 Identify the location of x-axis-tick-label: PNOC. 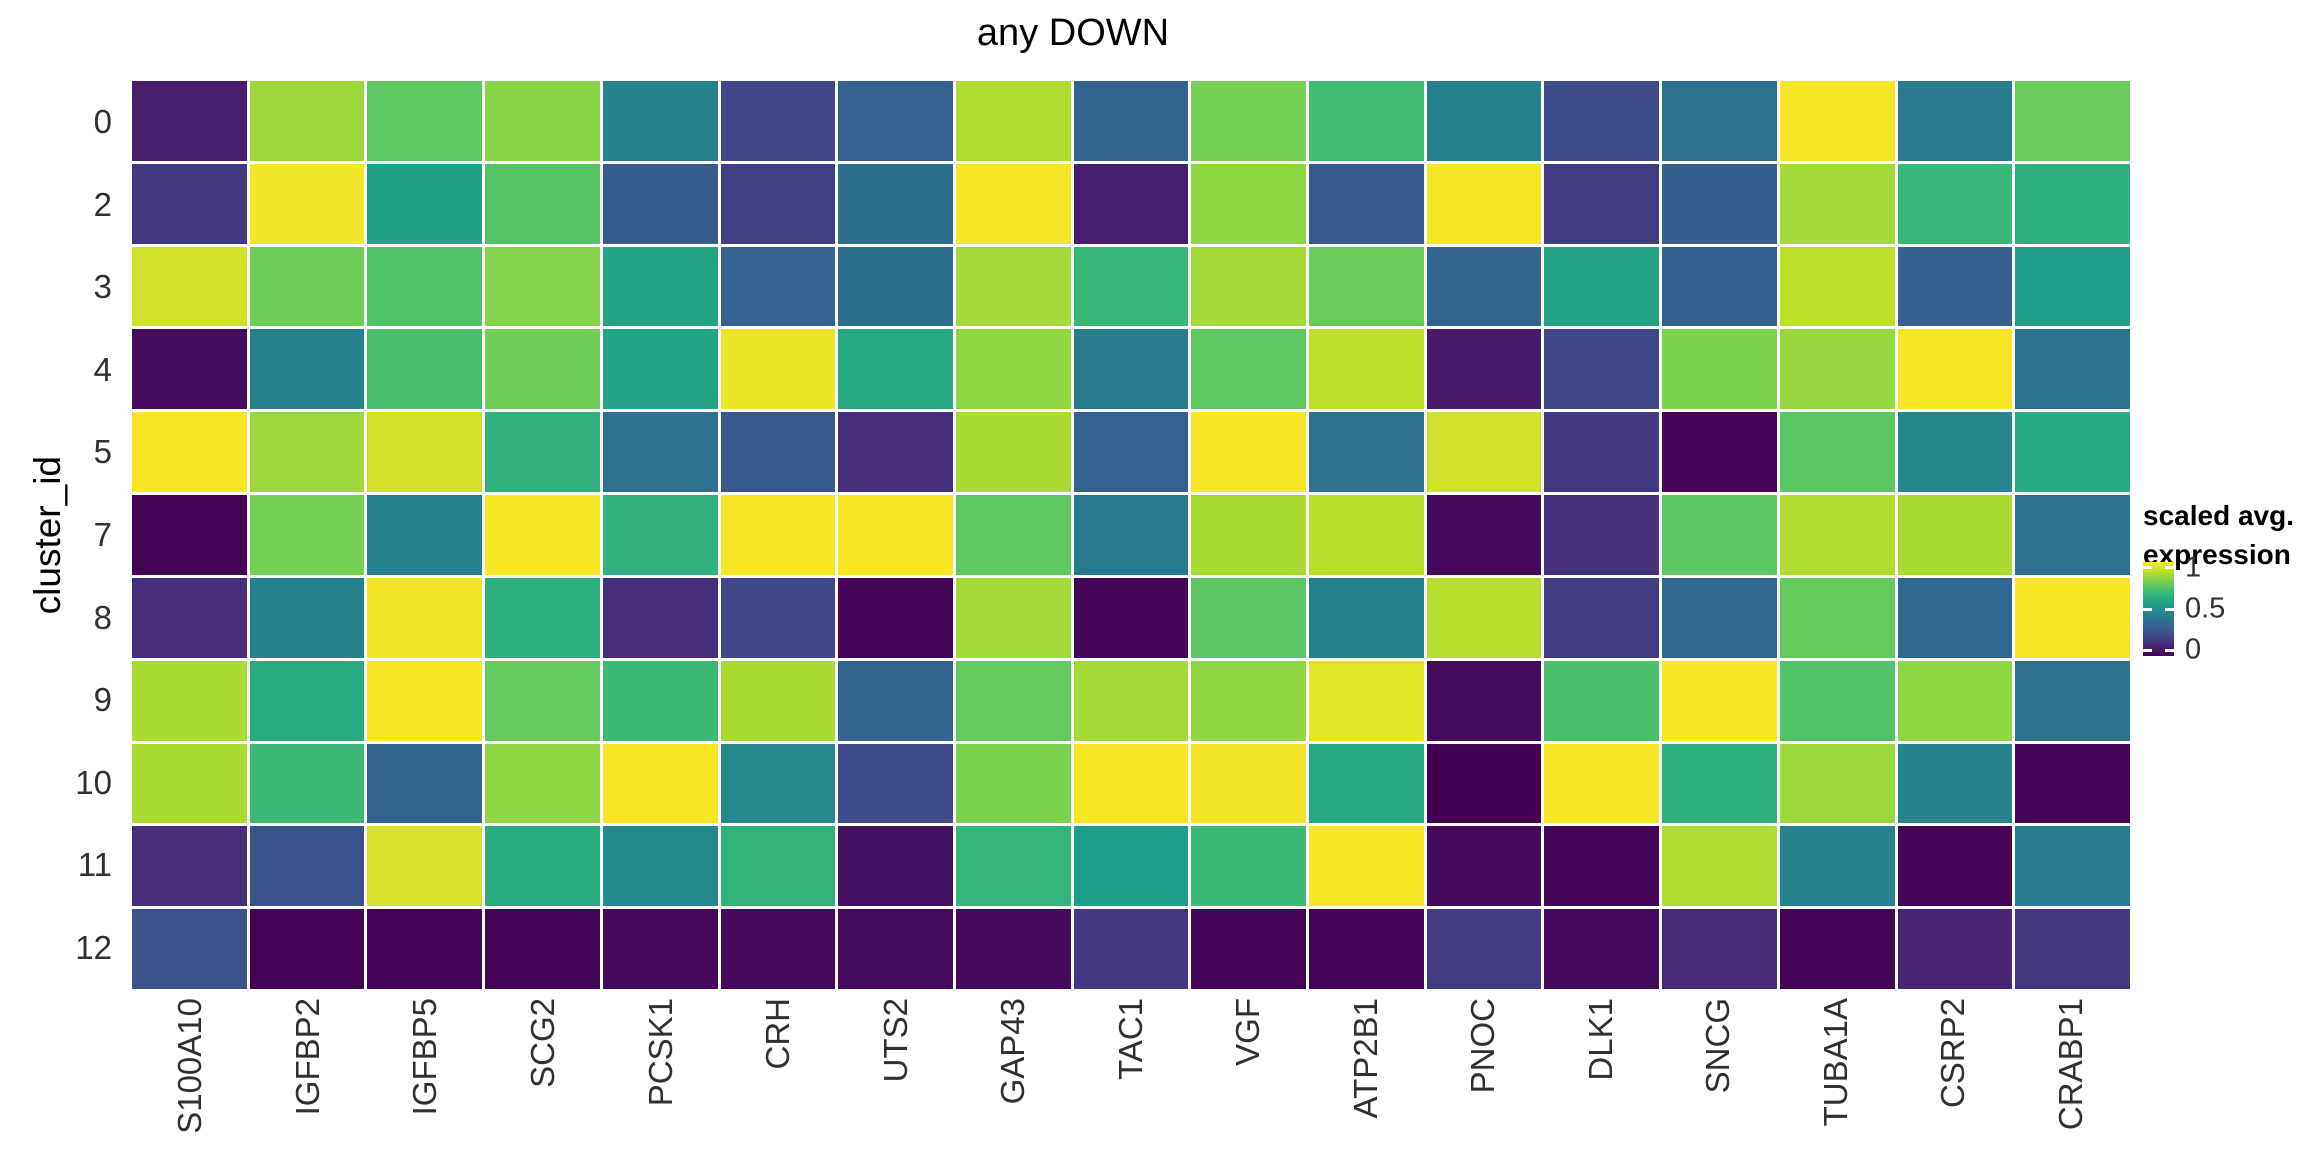
(1484, 1075).